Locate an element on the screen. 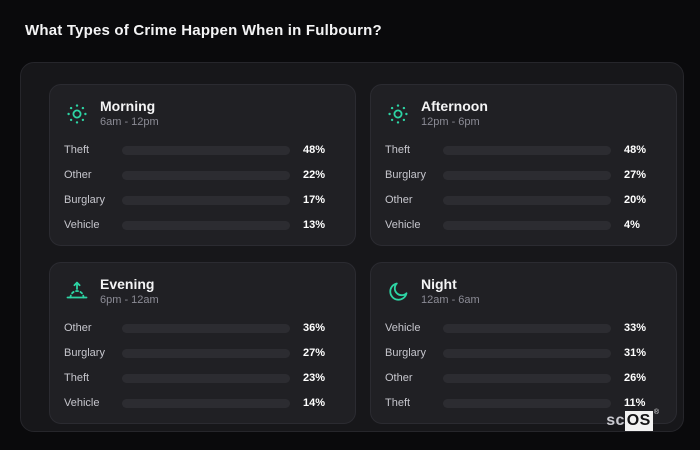 Image resolution: width=700 pixels, height=450 pixels. percentage-value: 14% is located at coordinates (314, 403).